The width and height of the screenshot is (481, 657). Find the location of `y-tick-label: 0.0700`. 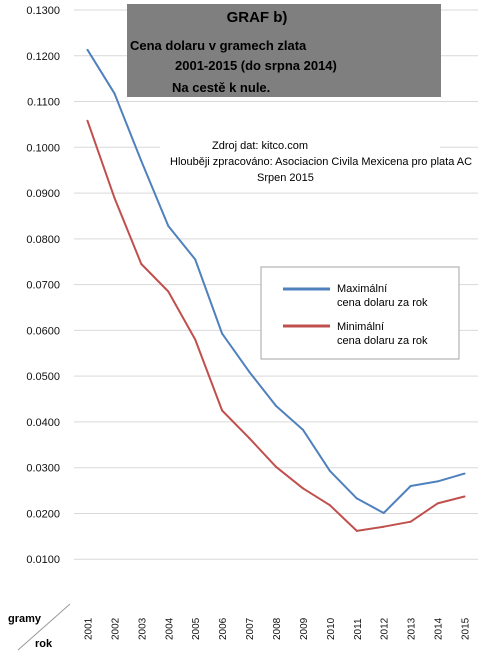

y-tick-label: 0.0700 is located at coordinates (43, 286).